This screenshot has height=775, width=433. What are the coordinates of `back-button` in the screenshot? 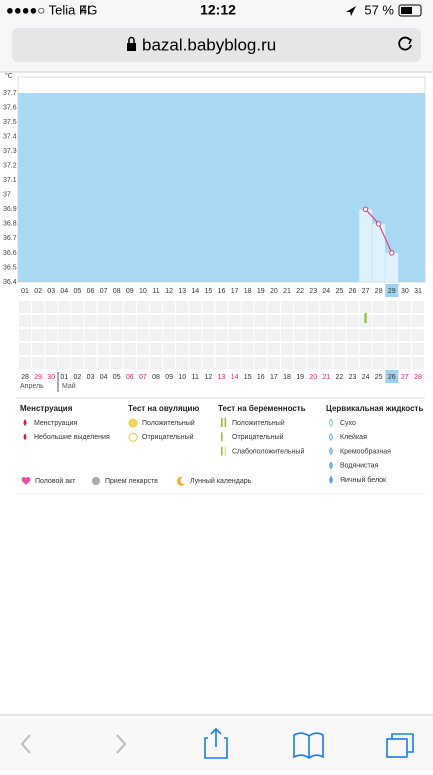 It's located at (25, 744).